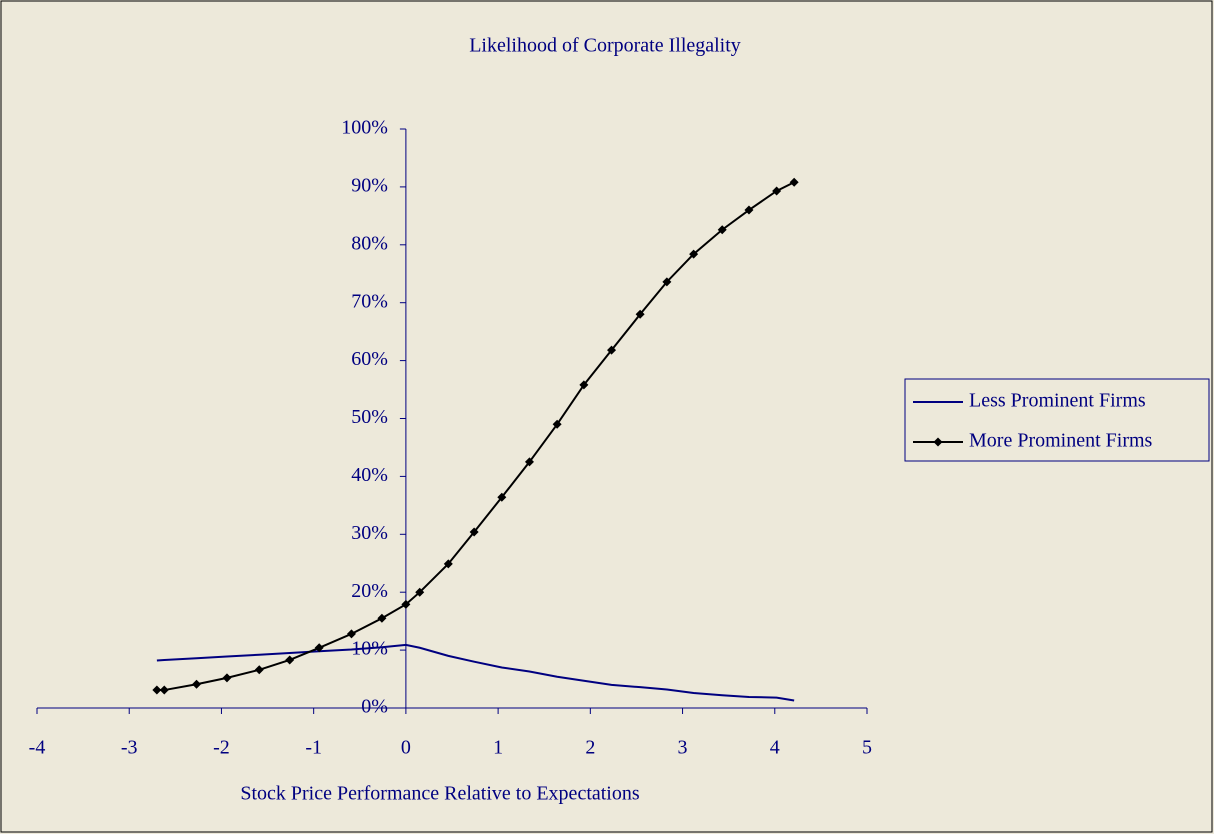  I want to click on y-tick-label: 20%, so click(369, 591).